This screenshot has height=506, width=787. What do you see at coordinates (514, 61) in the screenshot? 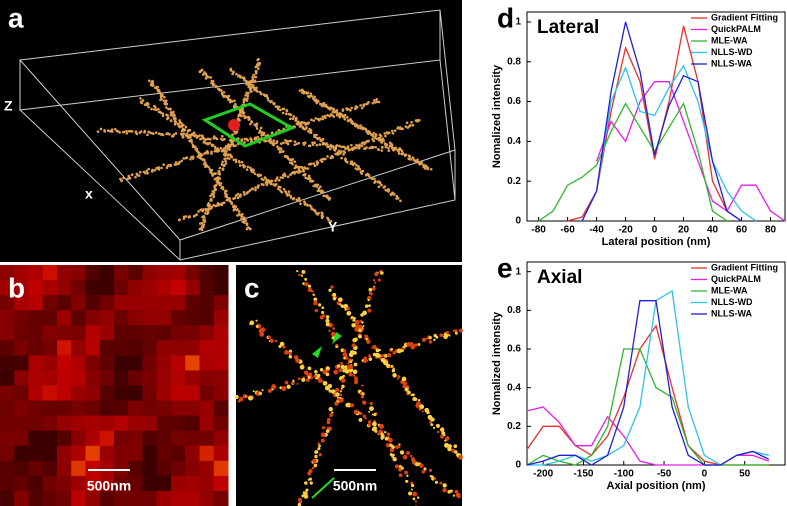
I see `y-tick-label: 0.8` at bounding box center [514, 61].